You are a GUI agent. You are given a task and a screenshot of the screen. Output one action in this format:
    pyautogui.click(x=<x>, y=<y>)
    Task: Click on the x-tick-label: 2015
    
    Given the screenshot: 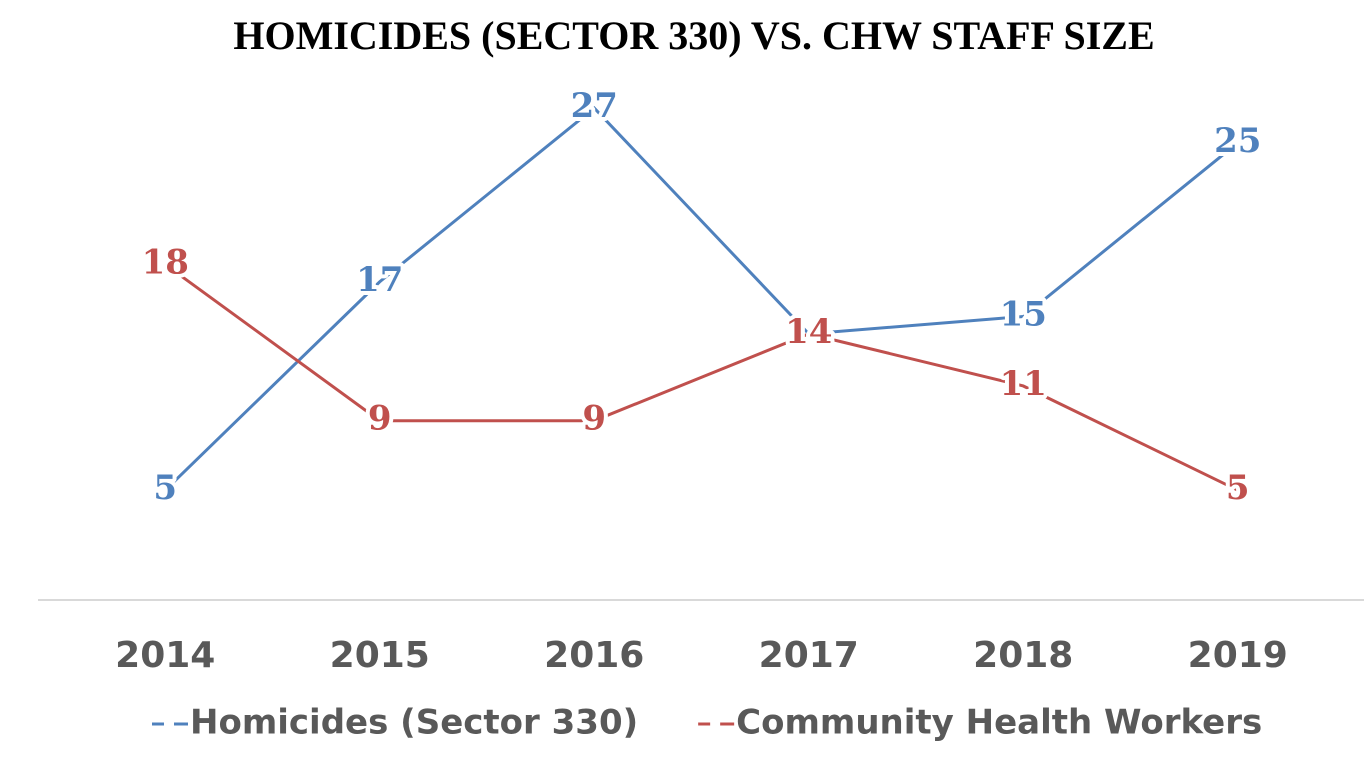 What is the action you would take?
    pyautogui.click(x=380, y=655)
    